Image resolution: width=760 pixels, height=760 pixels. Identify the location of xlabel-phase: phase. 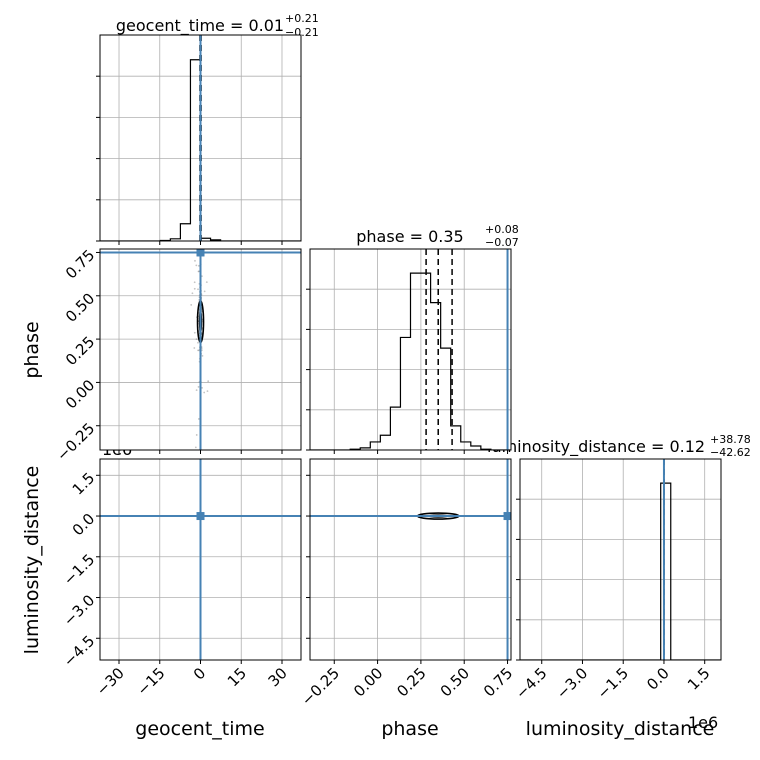
(409, 729).